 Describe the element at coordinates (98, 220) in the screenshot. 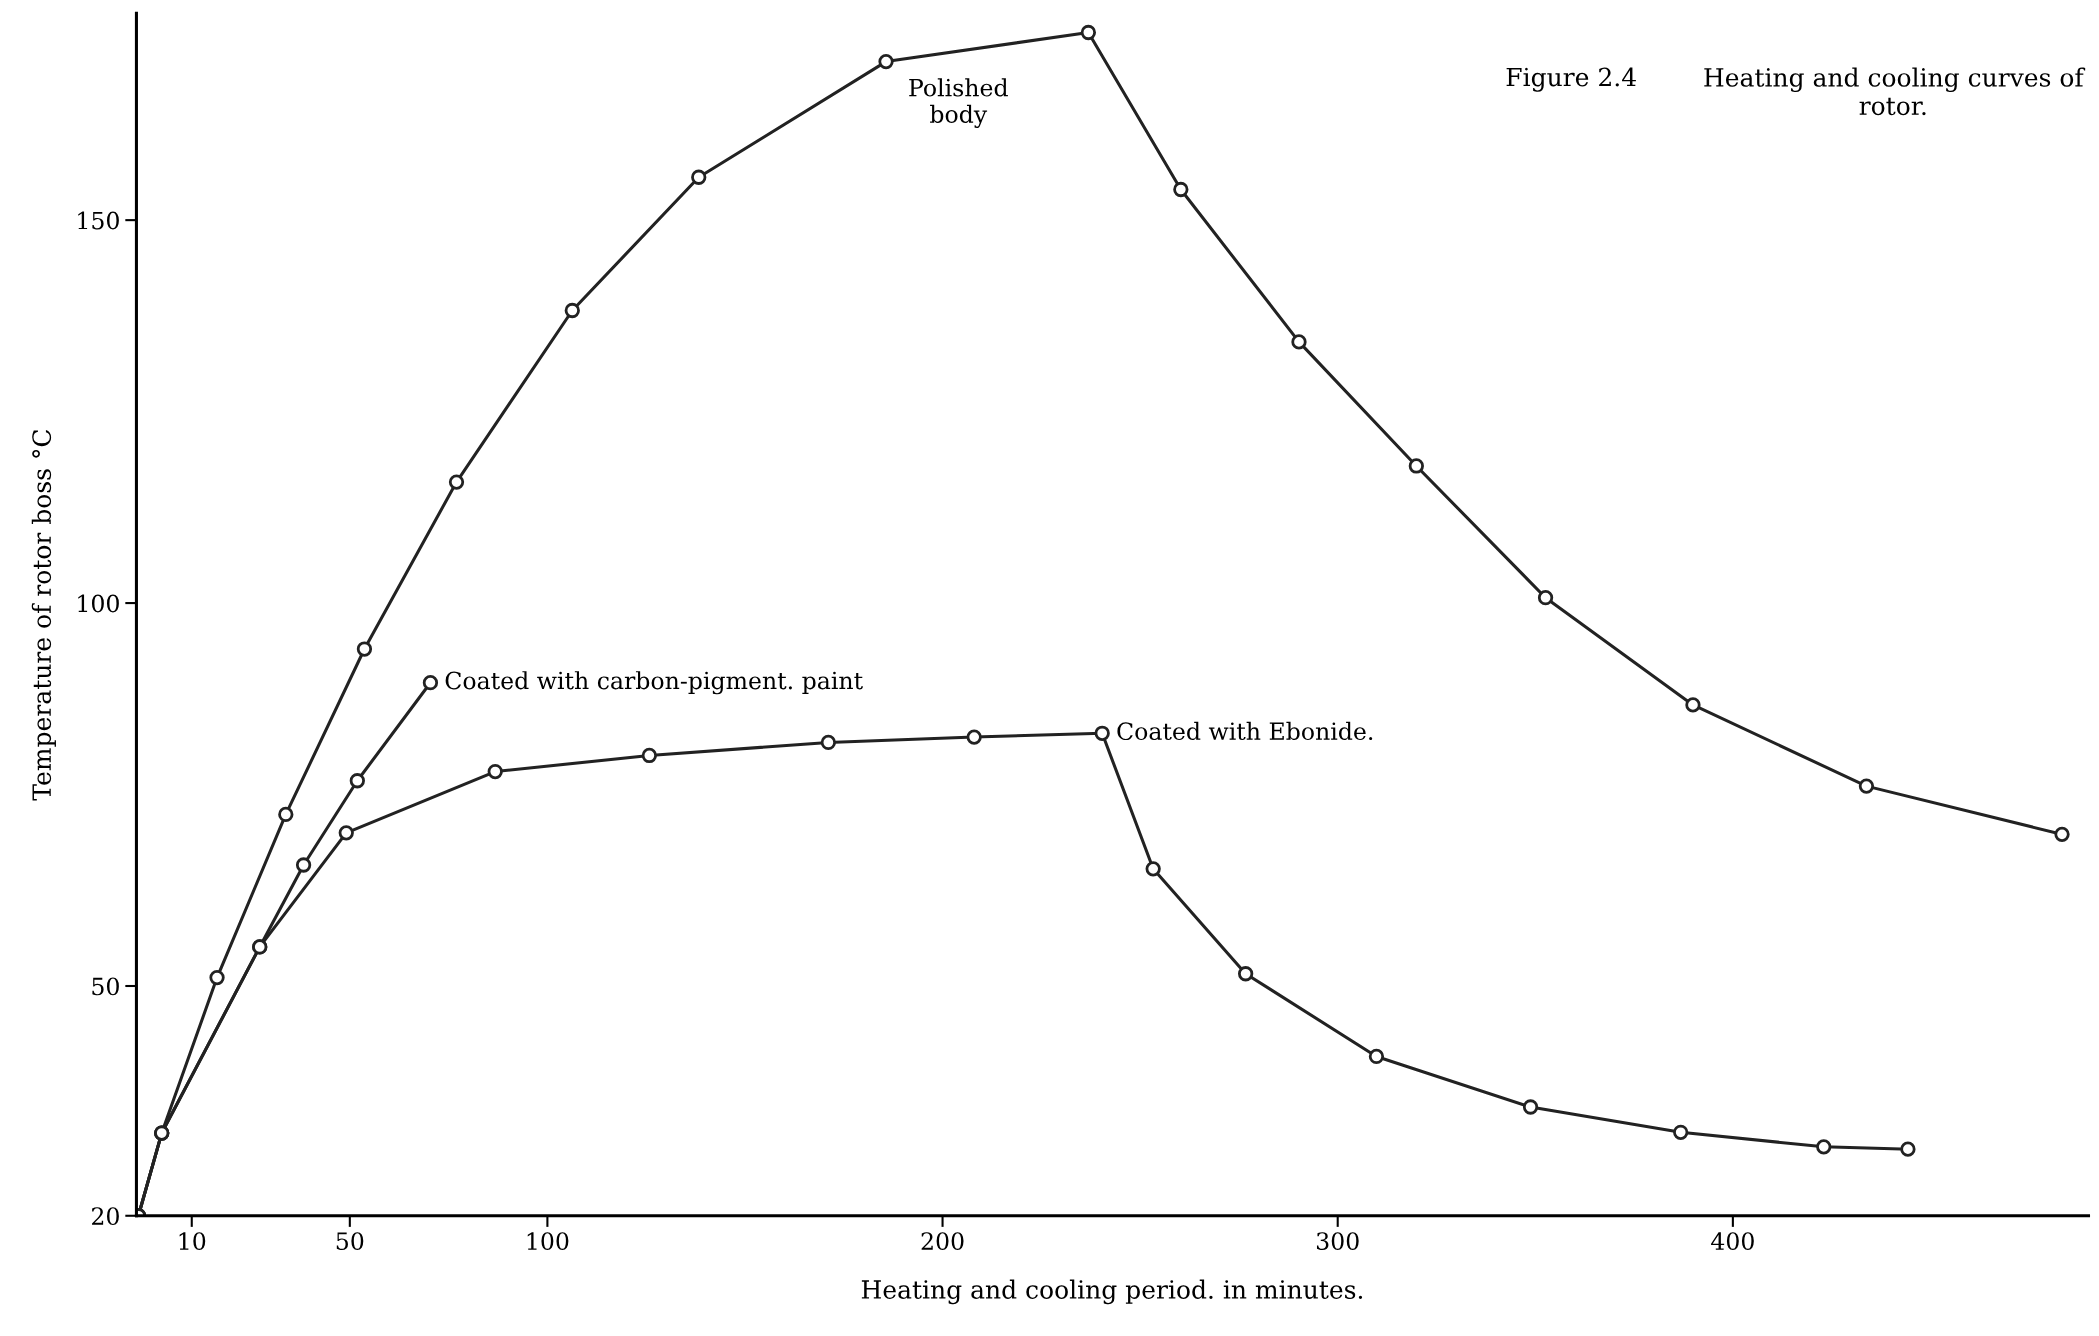

I see `y-tick-label: 150` at that location.